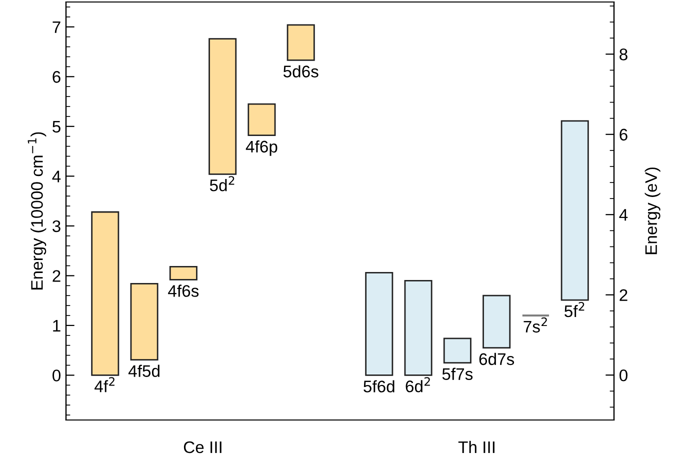 The image size is (694, 456). What do you see at coordinates (104, 384) in the screenshot?
I see `x-tick-label: 4f$^{2}$` at bounding box center [104, 384].